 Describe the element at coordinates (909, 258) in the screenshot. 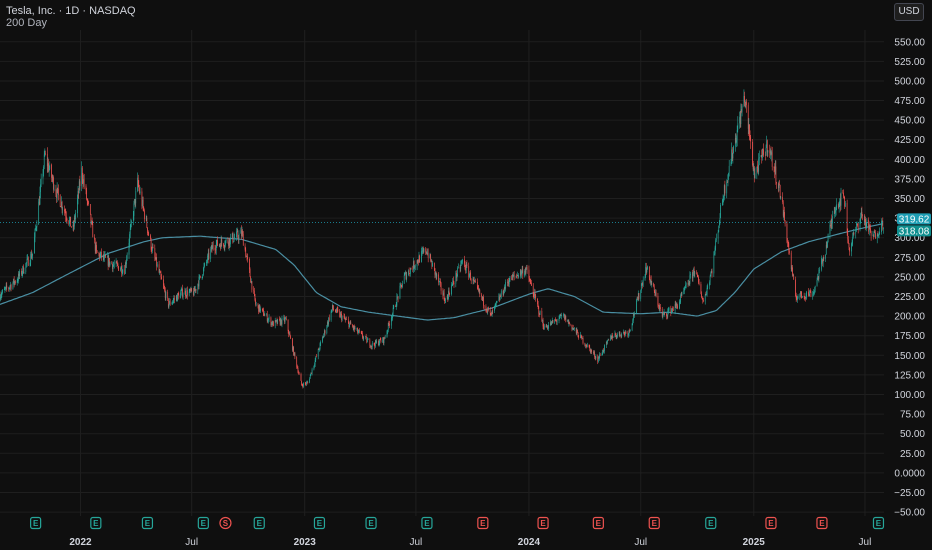

I see `y-tick-label: 275.00` at that location.